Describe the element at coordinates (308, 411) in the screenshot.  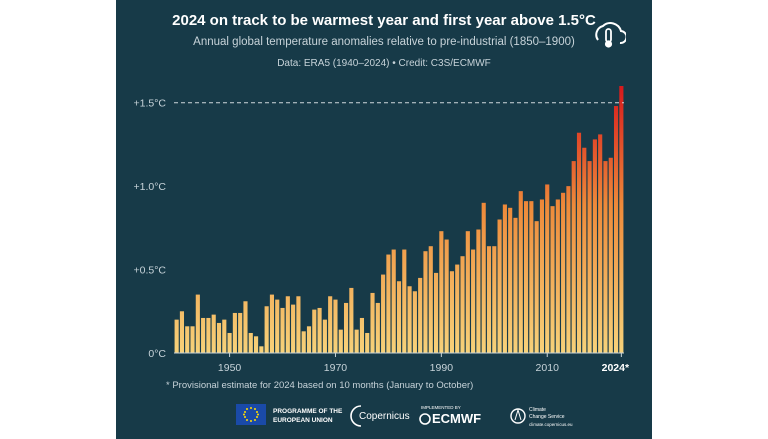
I see `eu-text-line1: PROGRAMME OF THE` at that location.